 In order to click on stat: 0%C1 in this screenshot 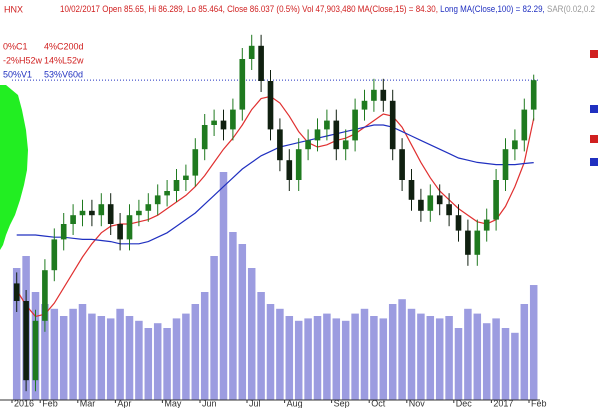, I will do `click(15, 46)`.